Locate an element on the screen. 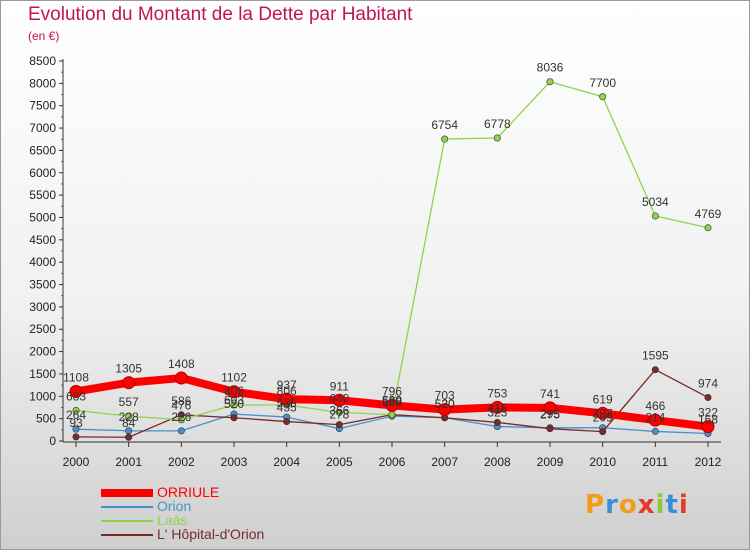 Image resolution: width=750 pixels, height=551 pixels. data-label: 603 is located at coordinates (234, 400).